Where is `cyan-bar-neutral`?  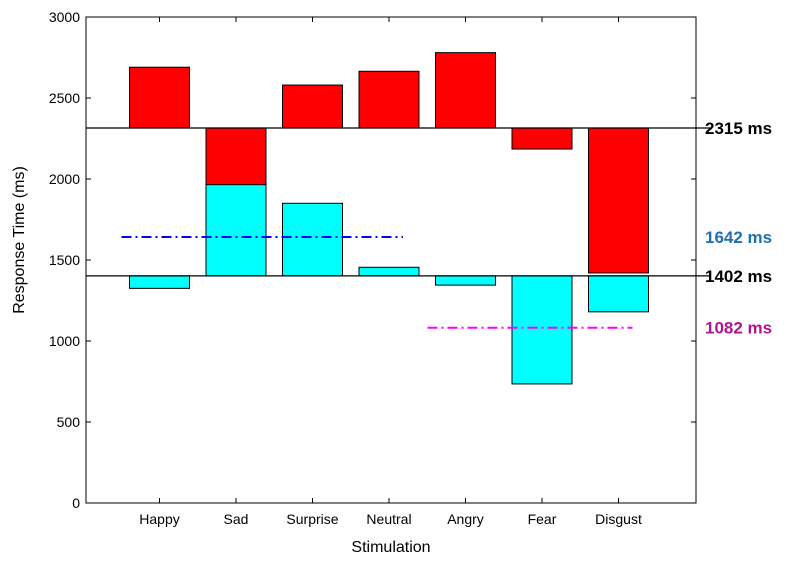 cyan-bar-neutral is located at coordinates (389, 271).